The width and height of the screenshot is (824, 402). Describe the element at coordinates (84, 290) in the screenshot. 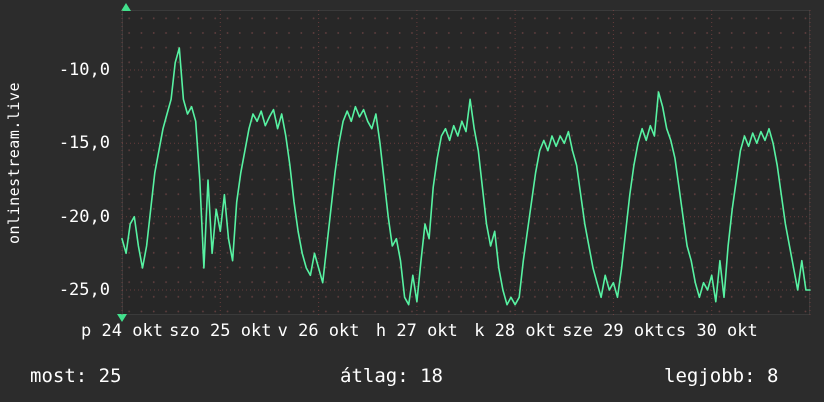

I see `y-tick-label: -25,0` at that location.